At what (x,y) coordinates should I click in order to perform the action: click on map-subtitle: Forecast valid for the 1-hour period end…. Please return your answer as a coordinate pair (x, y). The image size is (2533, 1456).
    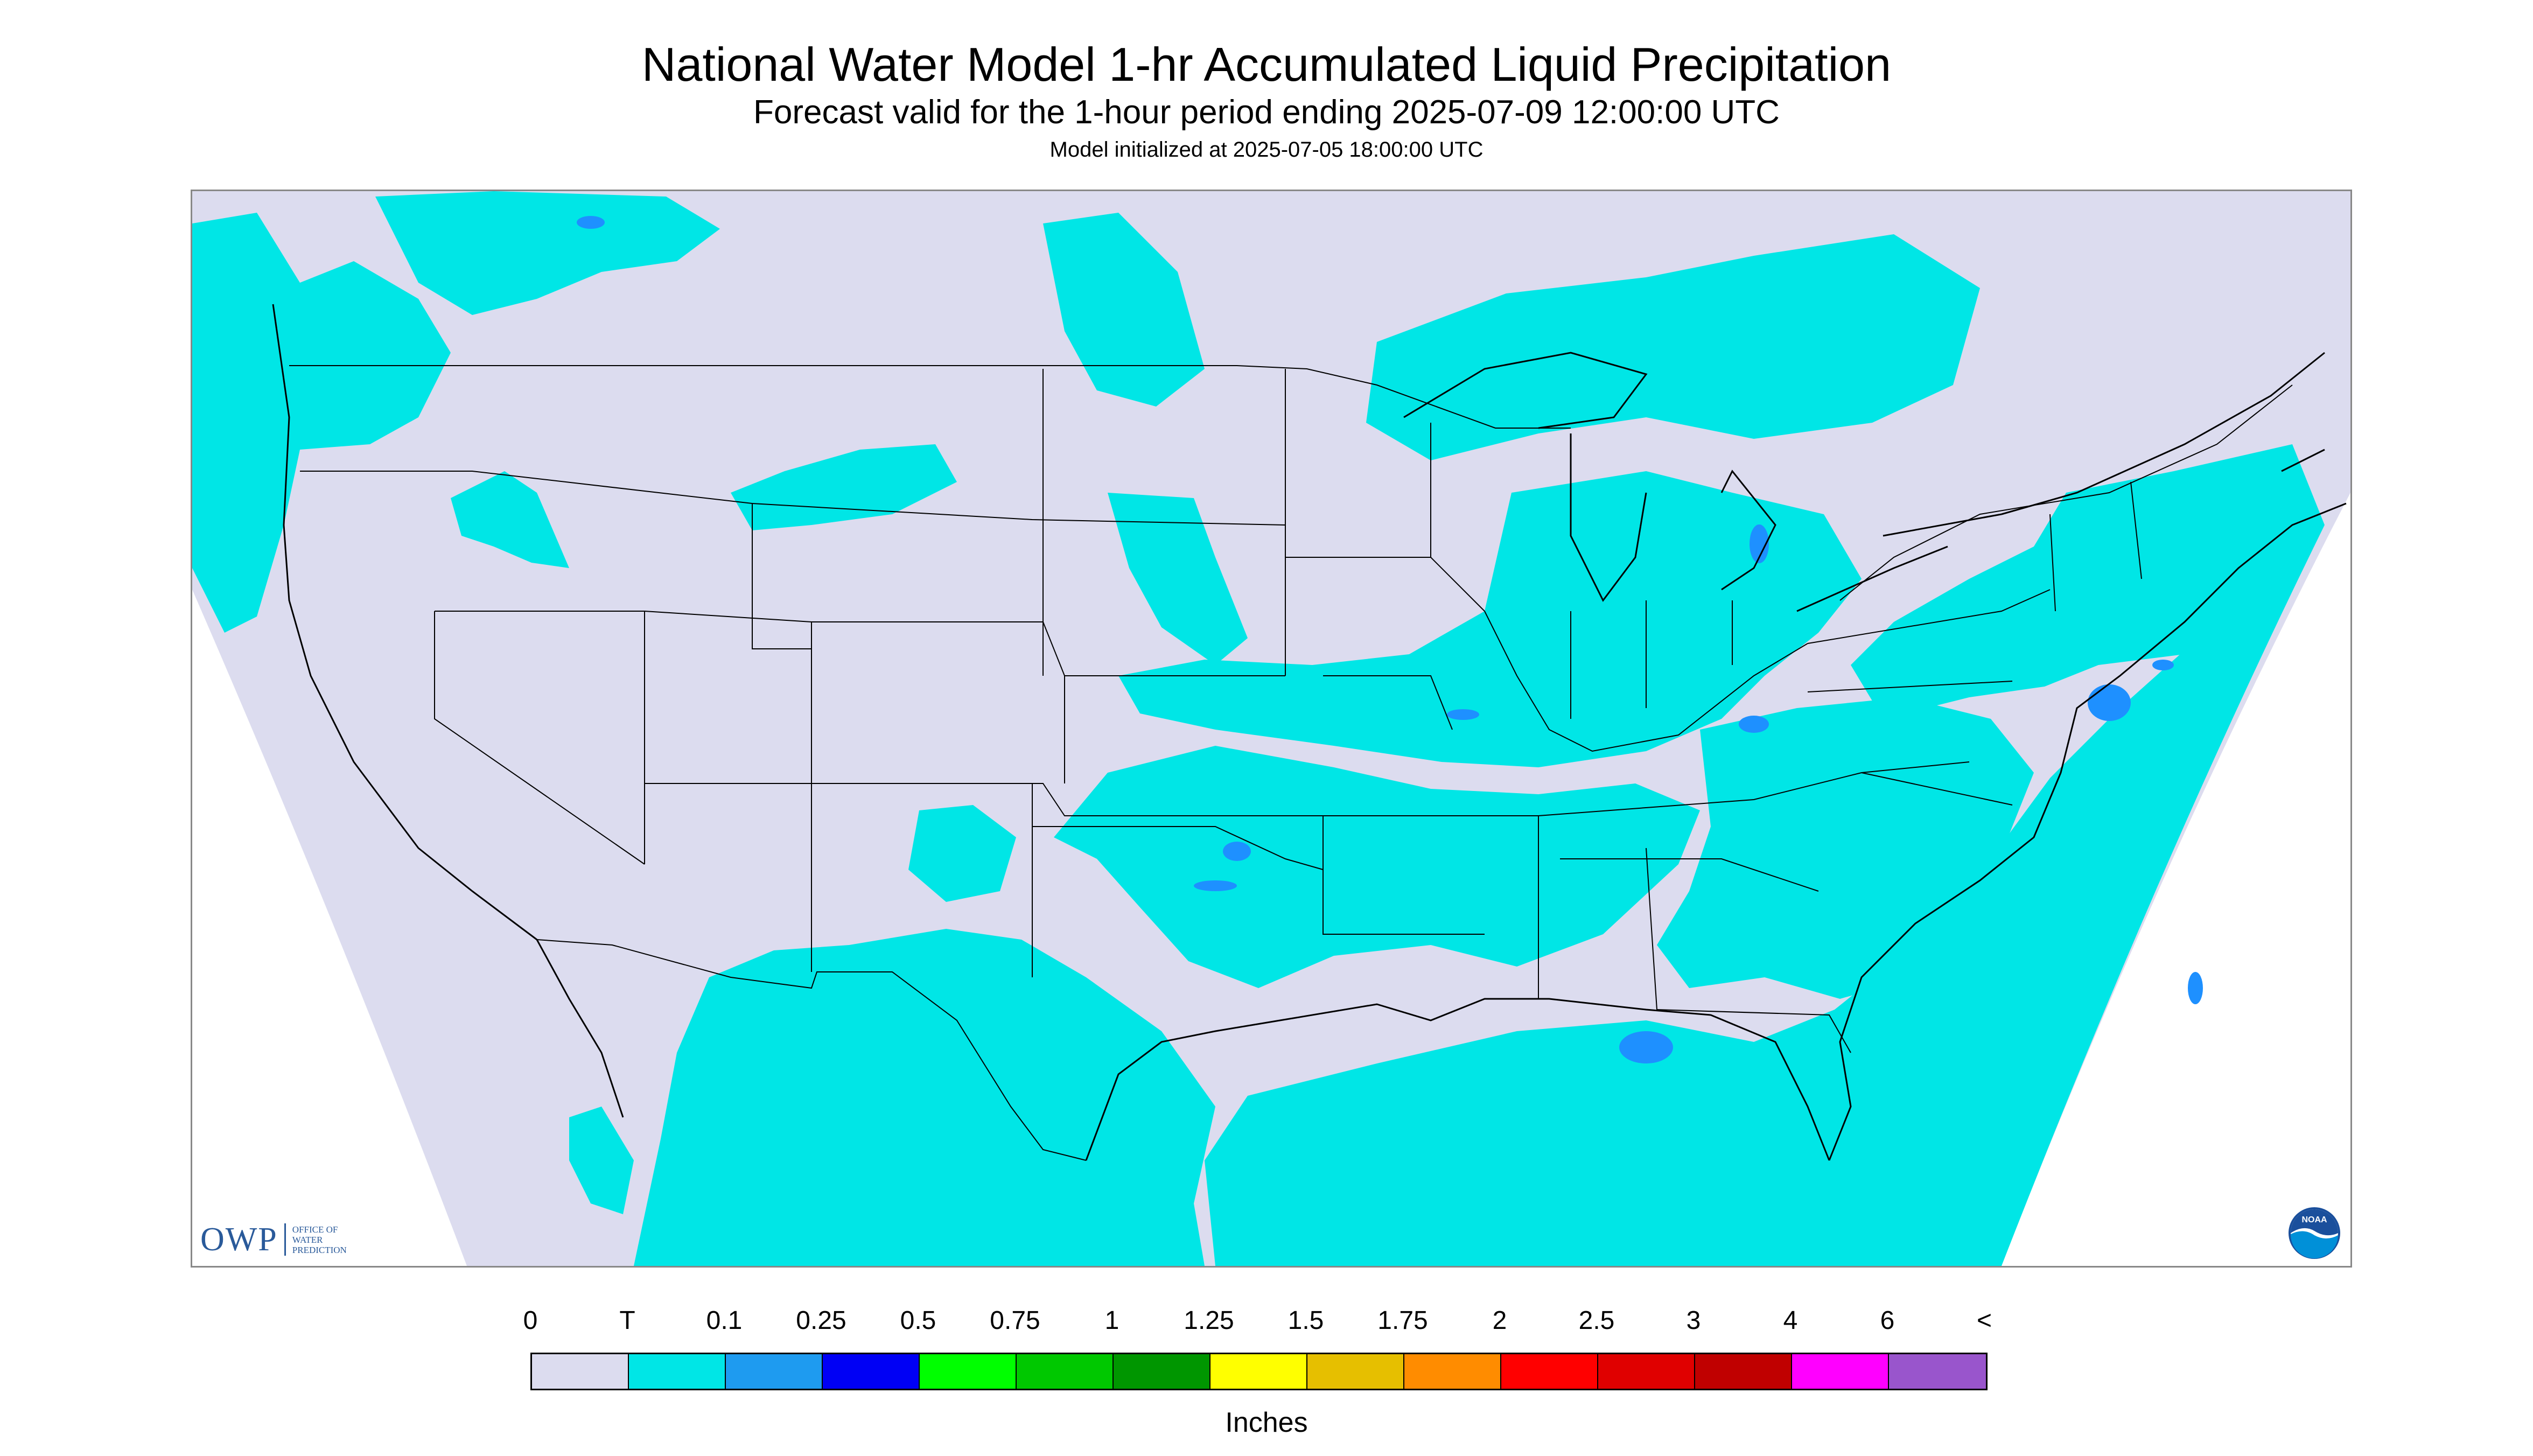
    Looking at the image, I should click on (1266, 112).